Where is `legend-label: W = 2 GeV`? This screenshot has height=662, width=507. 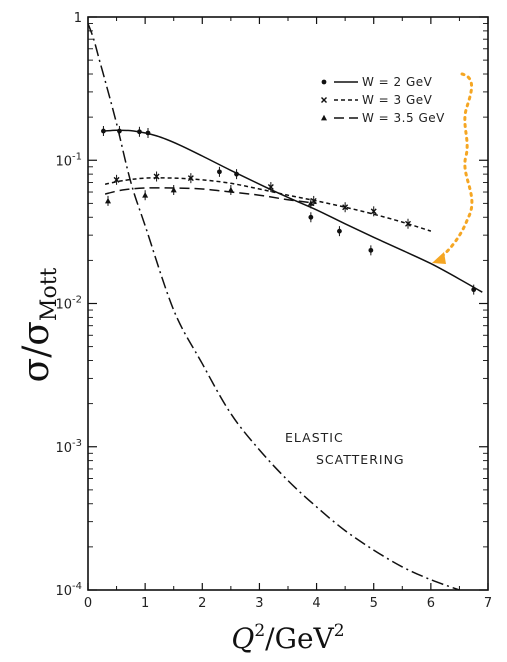
legend-label: W = 2 GeV is located at coordinates (397, 82).